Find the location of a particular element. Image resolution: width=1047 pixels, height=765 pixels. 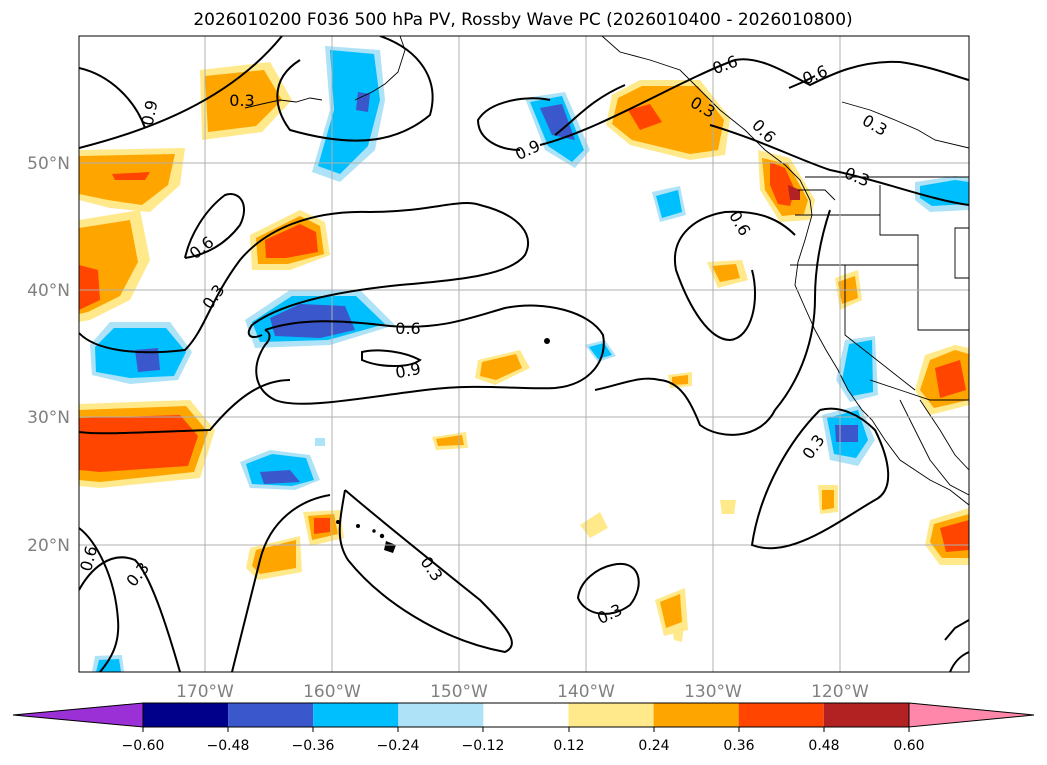

lon-label-160w: 160°W is located at coordinates (332, 692).